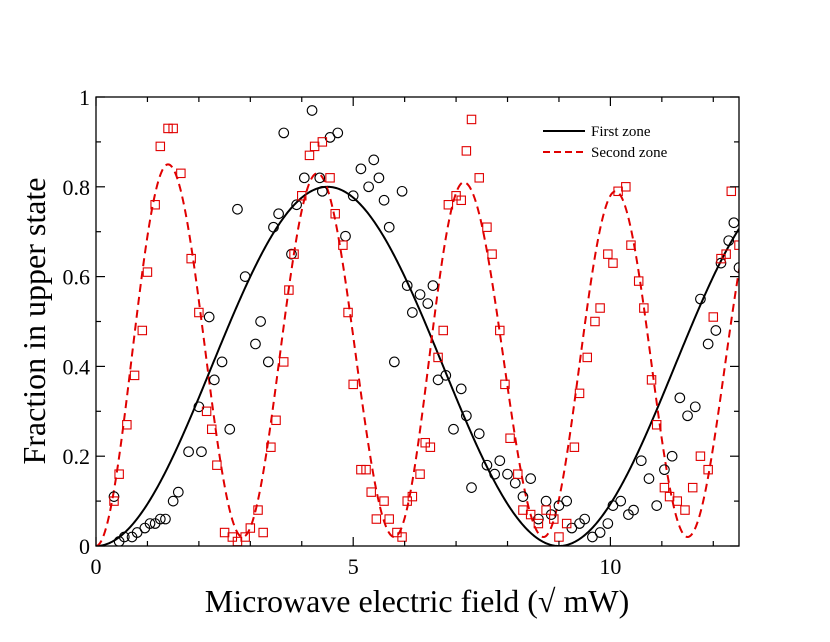  Describe the element at coordinates (77, 187) in the screenshot. I see `y-tick-label: 0.8` at that location.